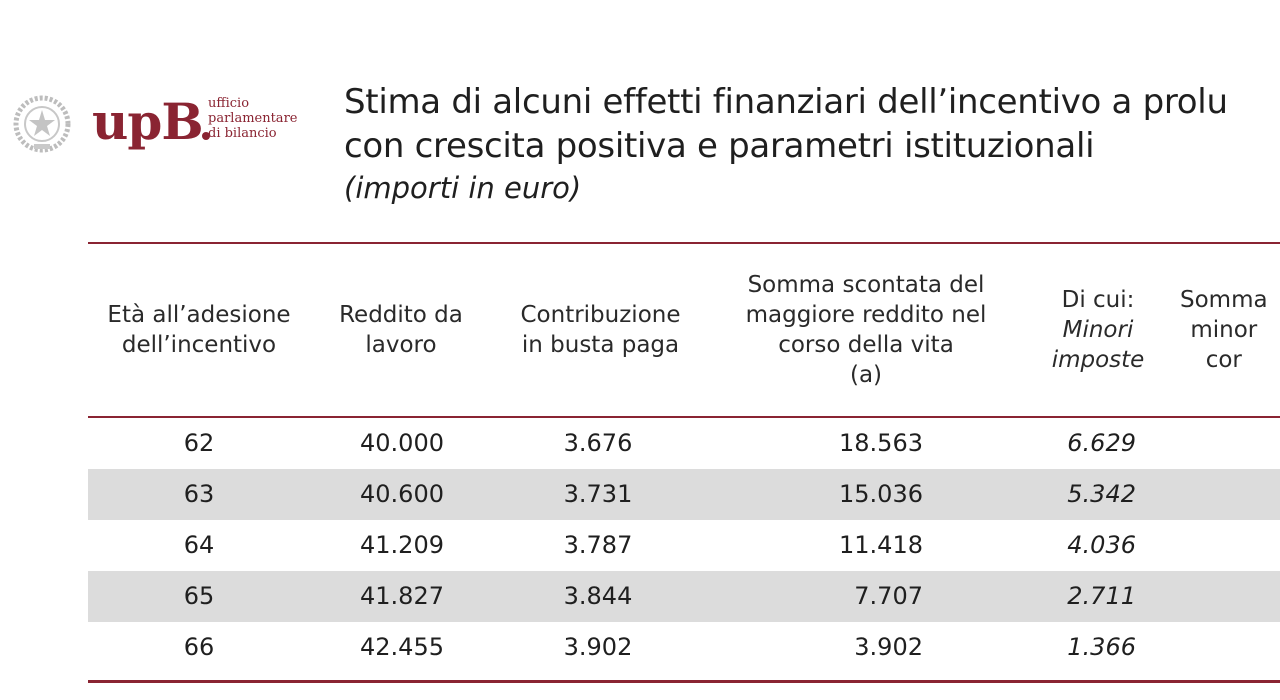  I want to click on cell-somma: 15.036, so click(881, 494).